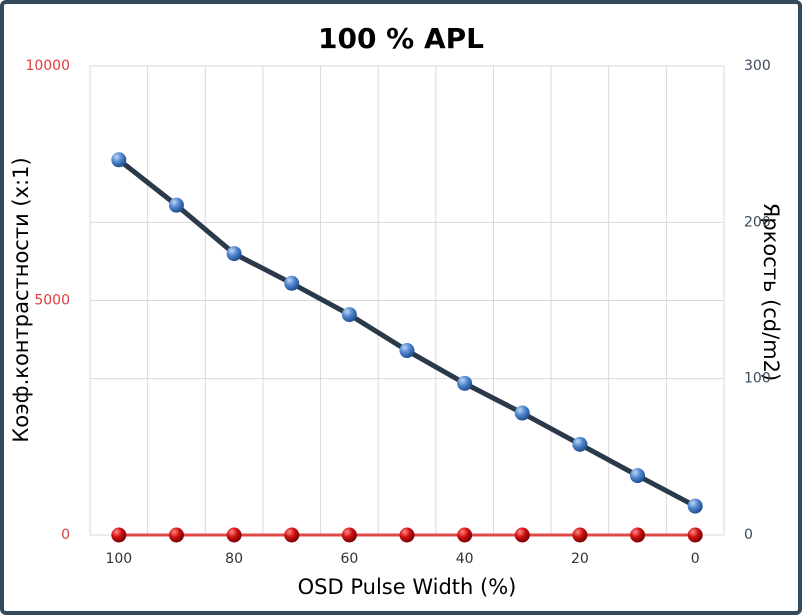 The width and height of the screenshot is (802, 615). What do you see at coordinates (771, 292) in the screenshot?
I see `y2-axis-label: Яркость (cd/m2)` at bounding box center [771, 292].